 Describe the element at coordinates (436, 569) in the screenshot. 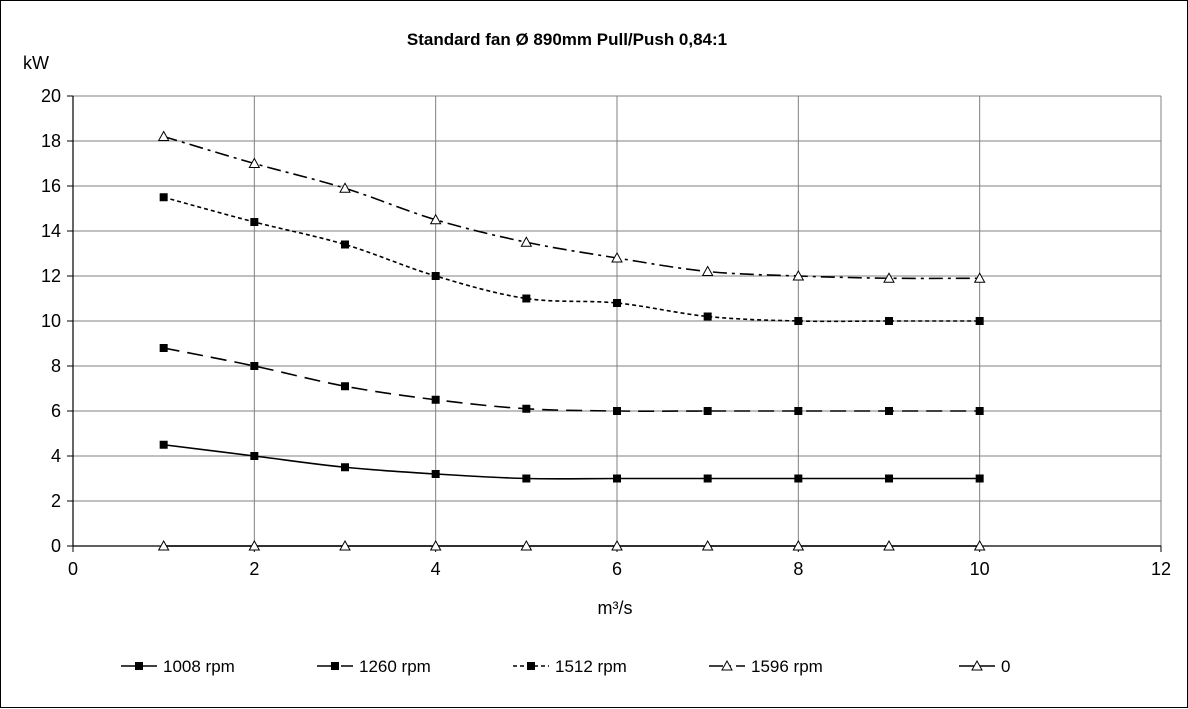

I see `x-tick-label: 4` at that location.